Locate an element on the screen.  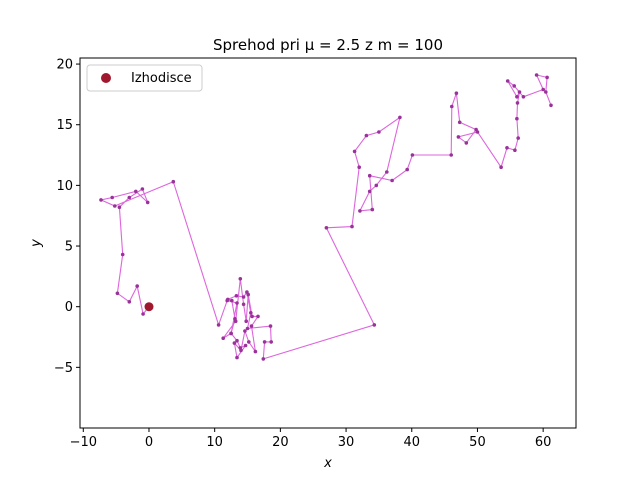
y-tick-label: 0 is located at coordinates (69, 307).